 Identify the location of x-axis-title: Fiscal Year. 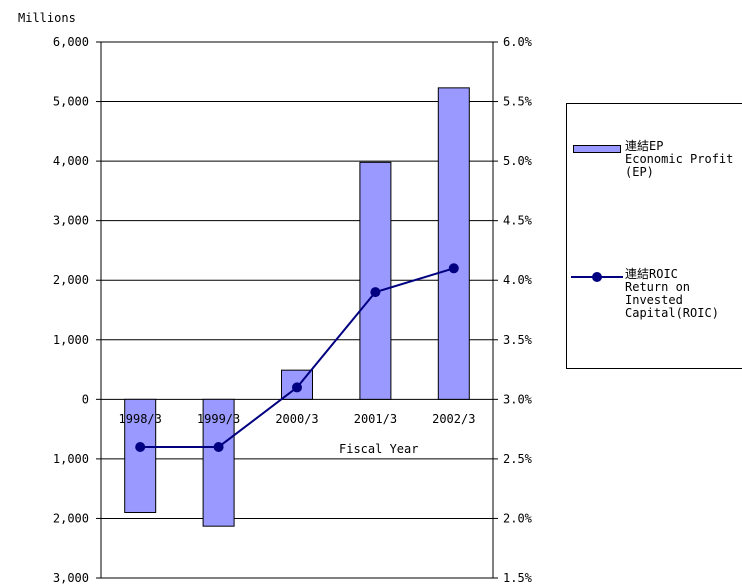
(378, 449).